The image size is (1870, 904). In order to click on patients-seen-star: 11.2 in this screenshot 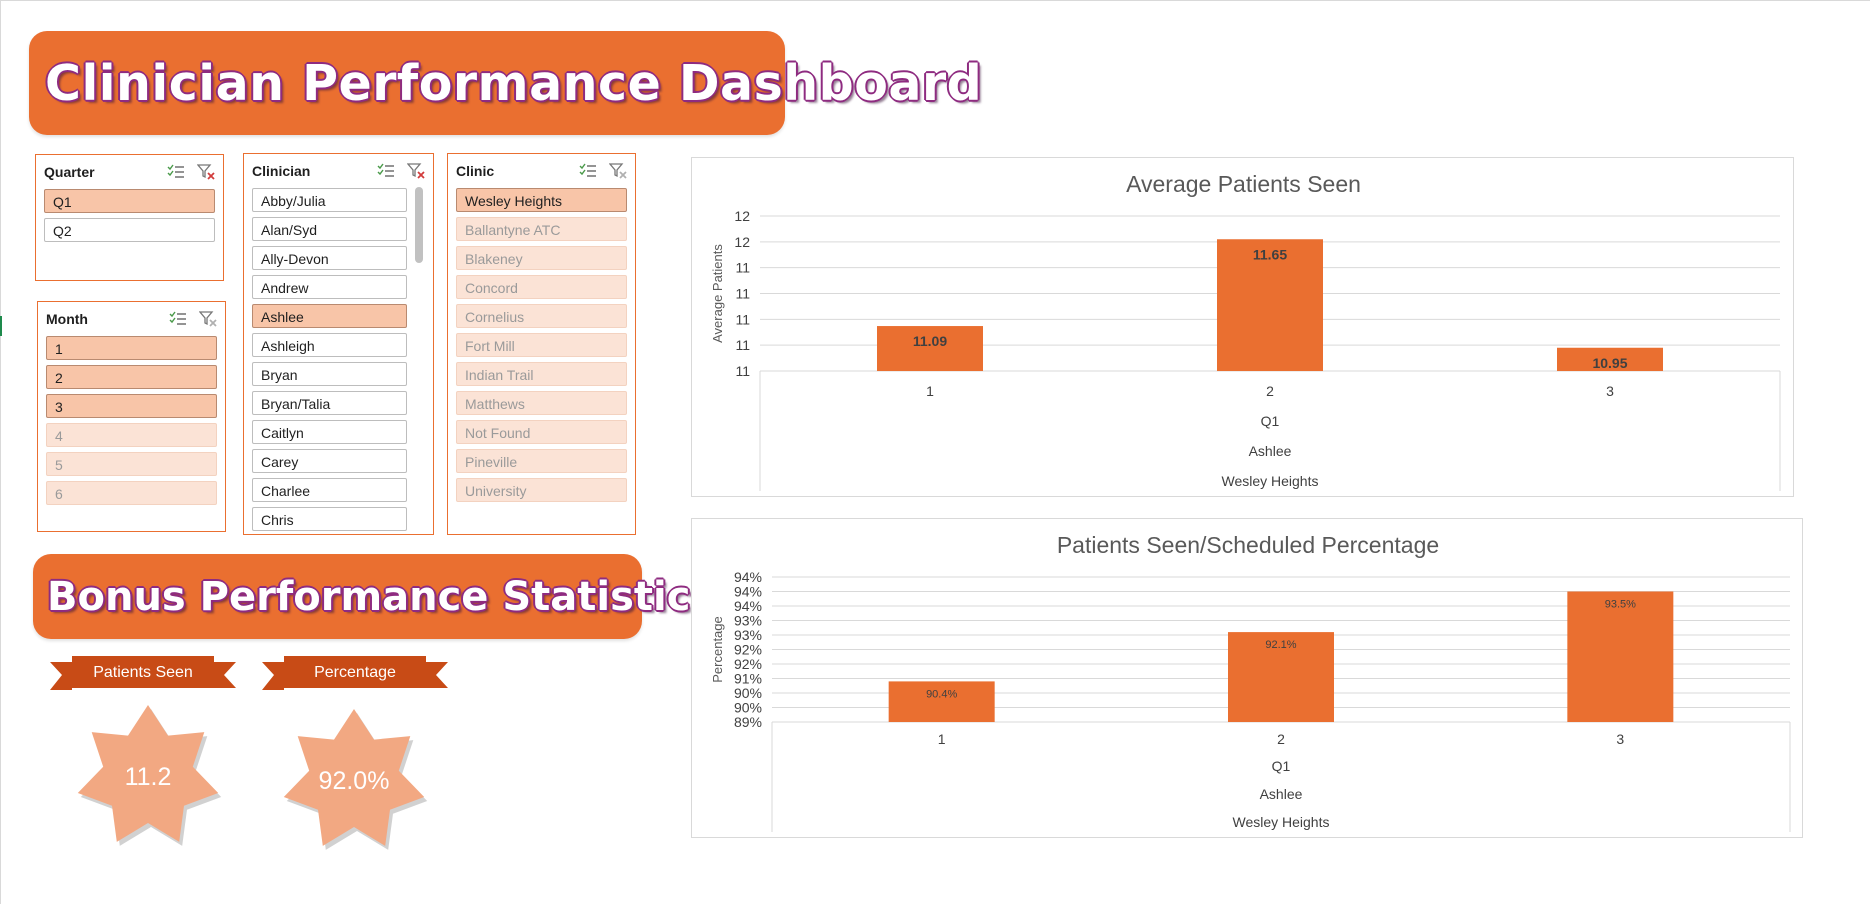, I will do `click(148, 777)`.